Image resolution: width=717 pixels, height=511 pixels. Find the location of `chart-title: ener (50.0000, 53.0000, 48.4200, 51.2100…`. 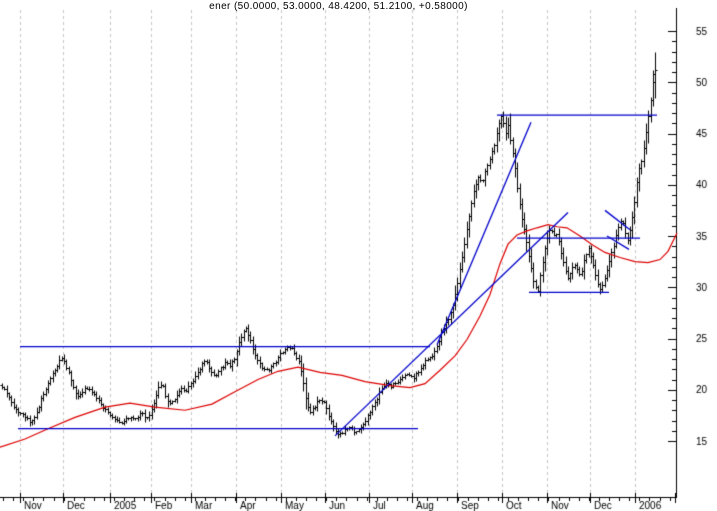

chart-title: ener (50.0000, 53.0000, 48.4200, 51.2100… is located at coordinates (338, 6).